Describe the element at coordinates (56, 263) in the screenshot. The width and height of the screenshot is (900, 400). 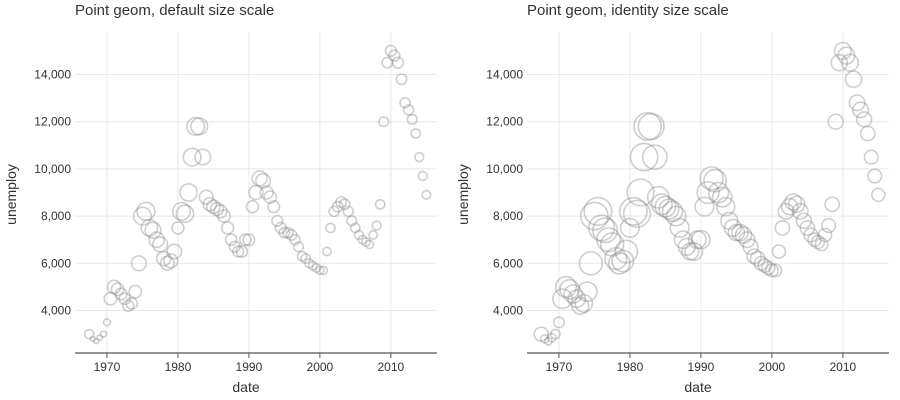
I see `y-tick-label: 6,000` at that location.